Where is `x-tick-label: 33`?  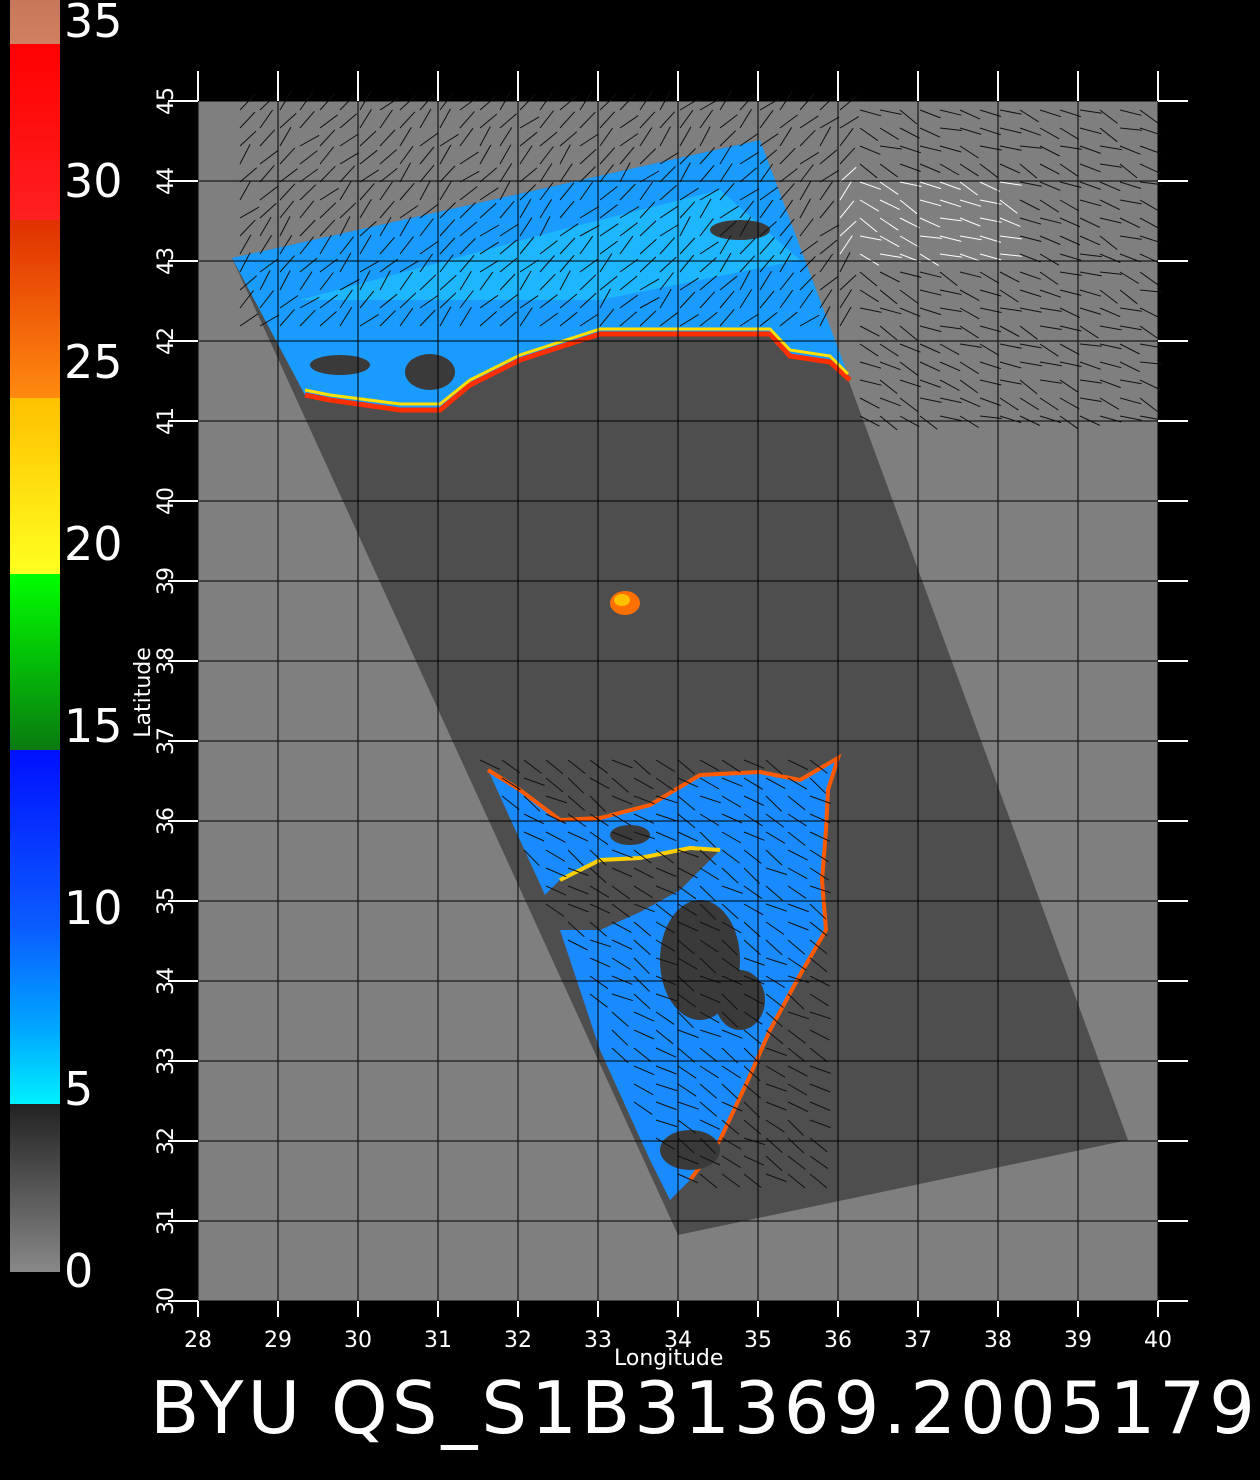
x-tick-label: 33 is located at coordinates (598, 1340).